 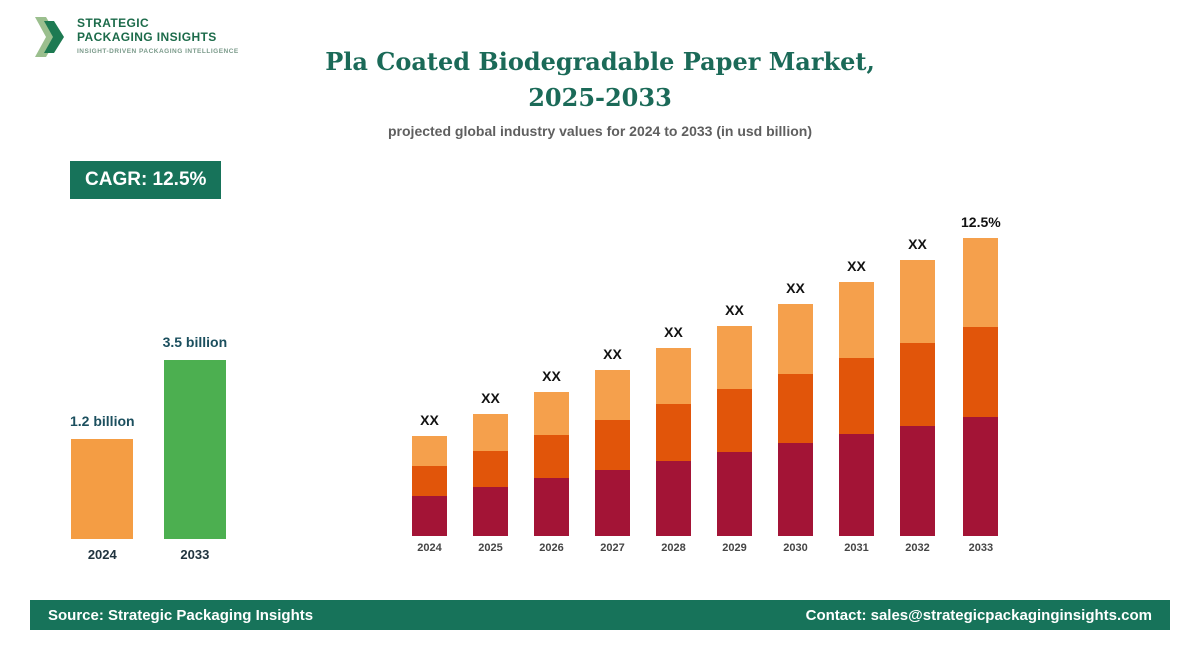 What do you see at coordinates (181, 615) in the screenshot?
I see `footer-source: Source: Strategic Packaging Insights` at bounding box center [181, 615].